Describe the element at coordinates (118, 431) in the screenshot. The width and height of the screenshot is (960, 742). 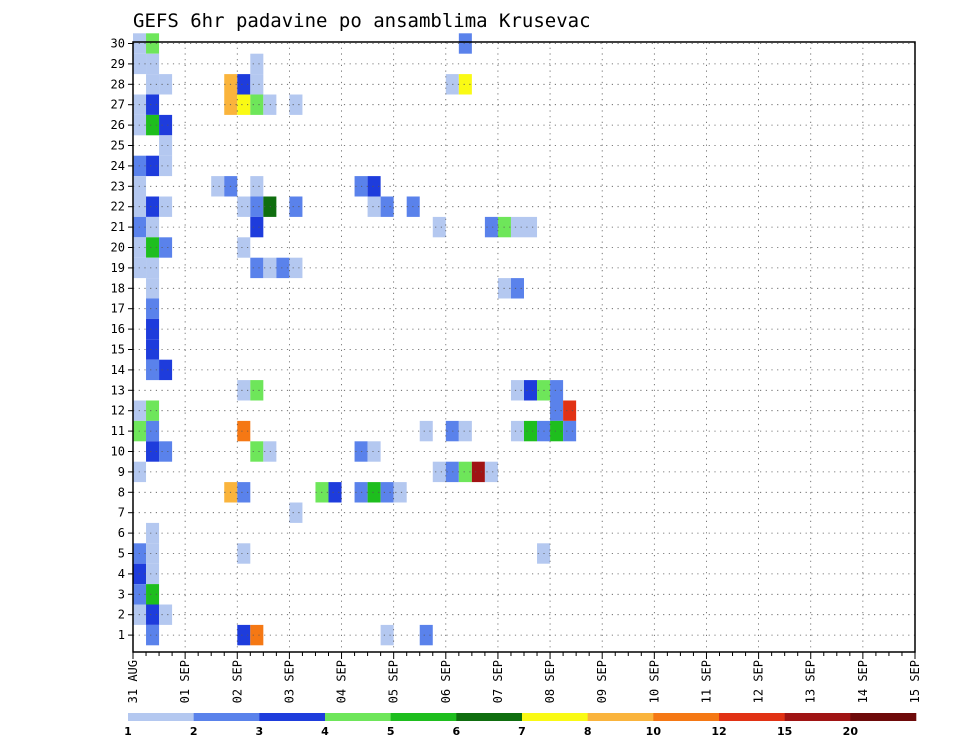
I see `y-tick-label: 11` at that location.